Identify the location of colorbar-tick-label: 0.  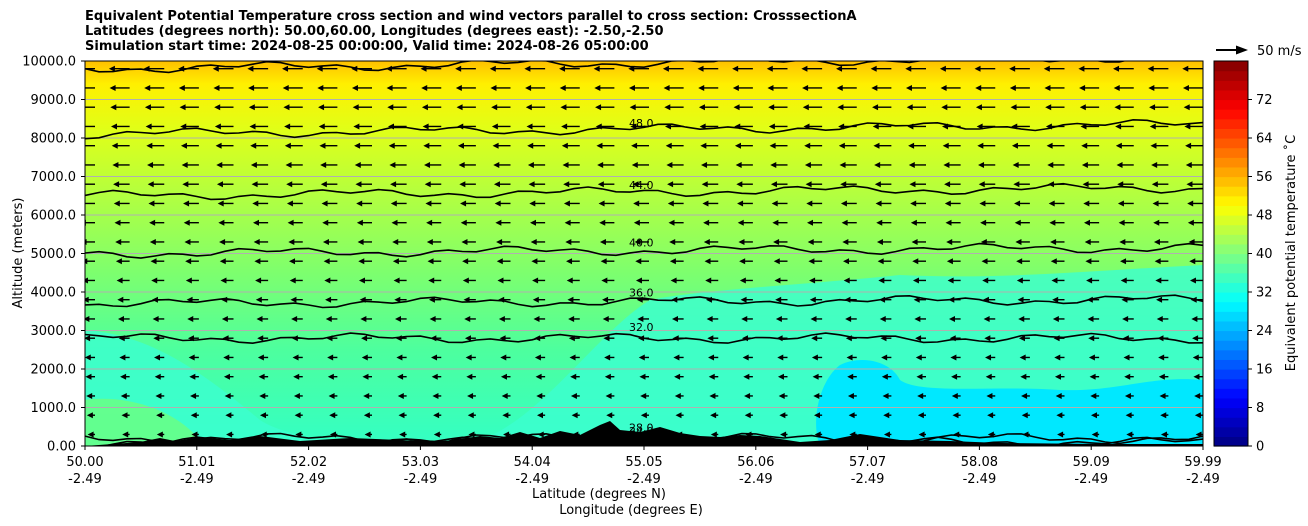
(1260, 447).